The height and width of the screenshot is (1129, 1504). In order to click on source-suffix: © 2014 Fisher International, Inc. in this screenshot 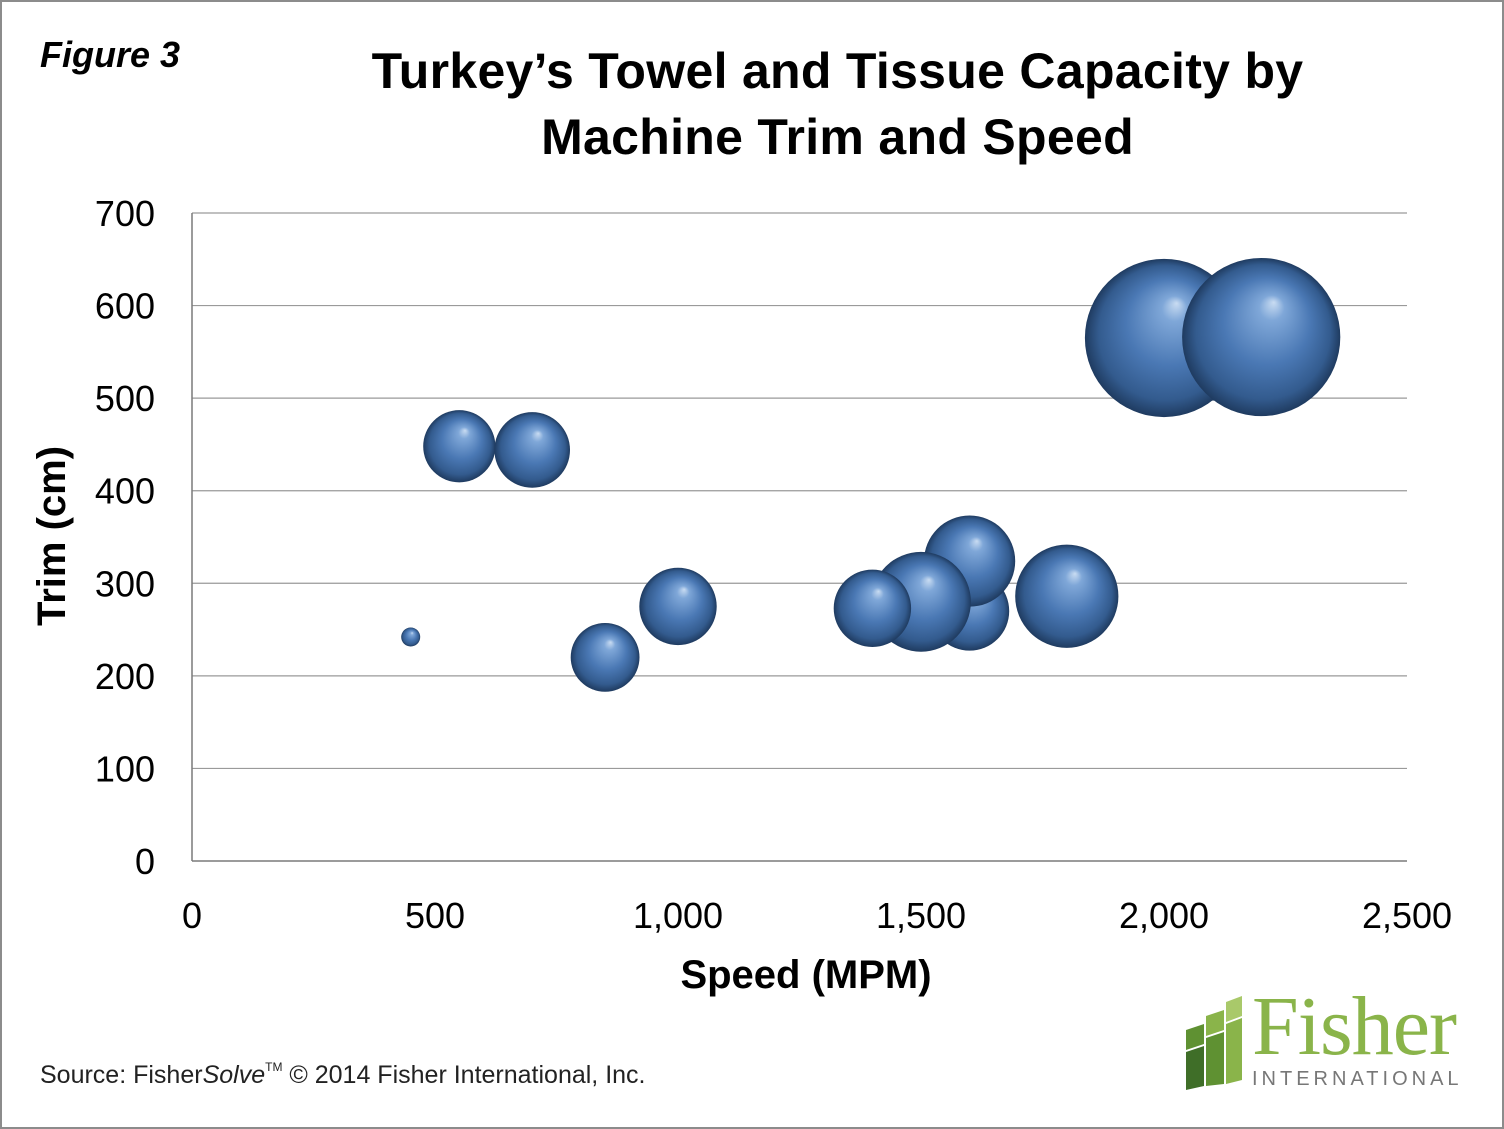, I will do `click(464, 1075)`.